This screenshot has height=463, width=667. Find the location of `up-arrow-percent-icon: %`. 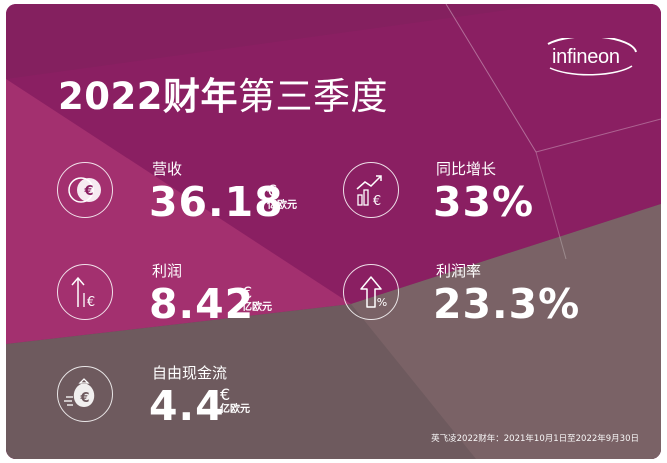

up-arrow-percent-icon: % is located at coordinates (371, 292).